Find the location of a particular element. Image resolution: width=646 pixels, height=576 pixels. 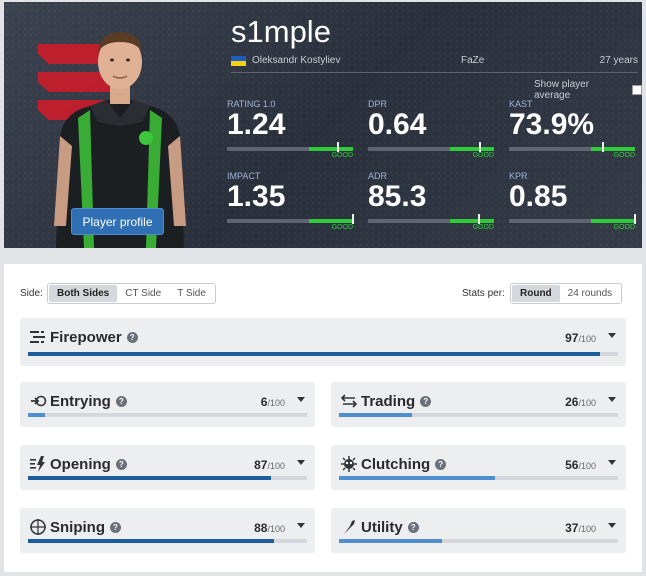

stat-label: IMPACT is located at coordinates (244, 176).